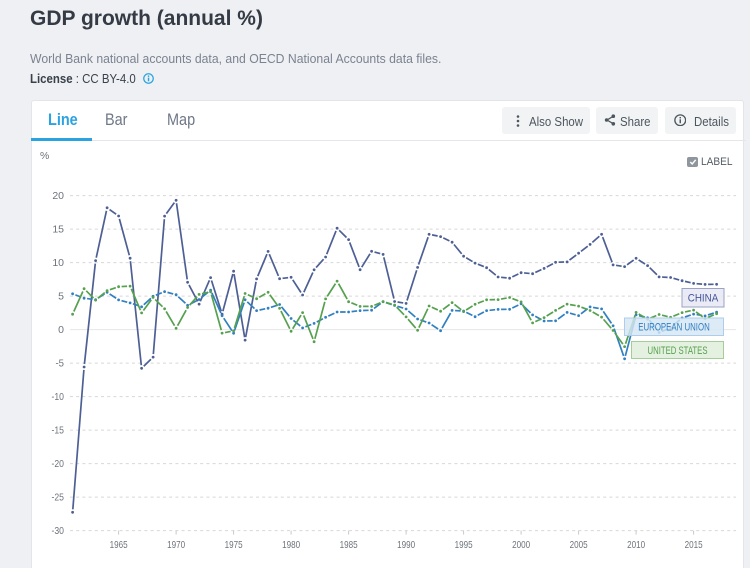  What do you see at coordinates (521, 545) in the screenshot?
I see `svg-text: 2000` at bounding box center [521, 545].